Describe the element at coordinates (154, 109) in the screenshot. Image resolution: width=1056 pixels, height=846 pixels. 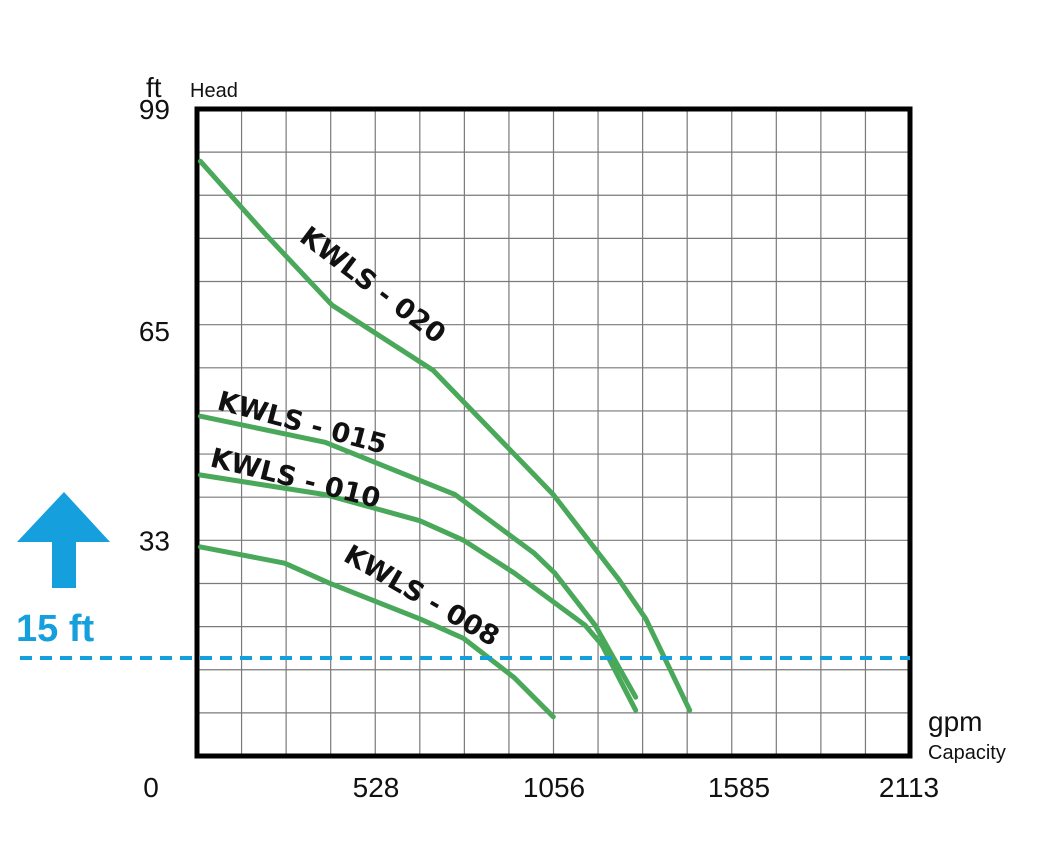
I see `y-tick-label: 99` at that location.